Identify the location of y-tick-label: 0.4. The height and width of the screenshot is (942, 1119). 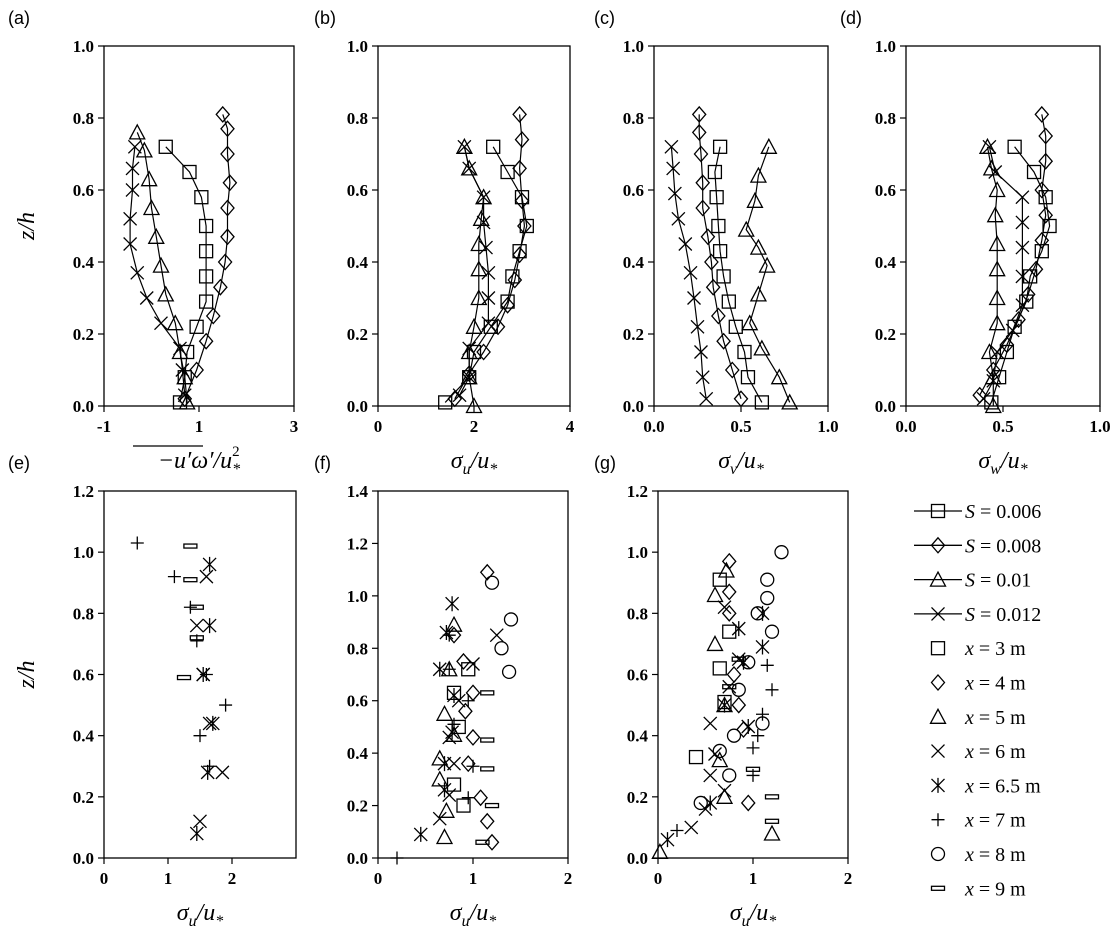
(634, 262).